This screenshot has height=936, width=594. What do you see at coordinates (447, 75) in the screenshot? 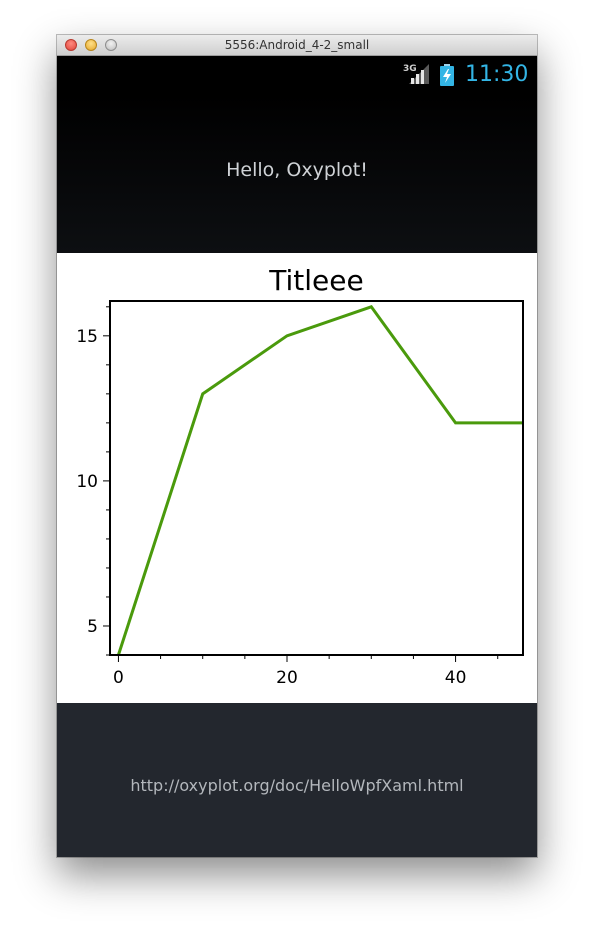
I see `battery-charging-icon` at bounding box center [447, 75].